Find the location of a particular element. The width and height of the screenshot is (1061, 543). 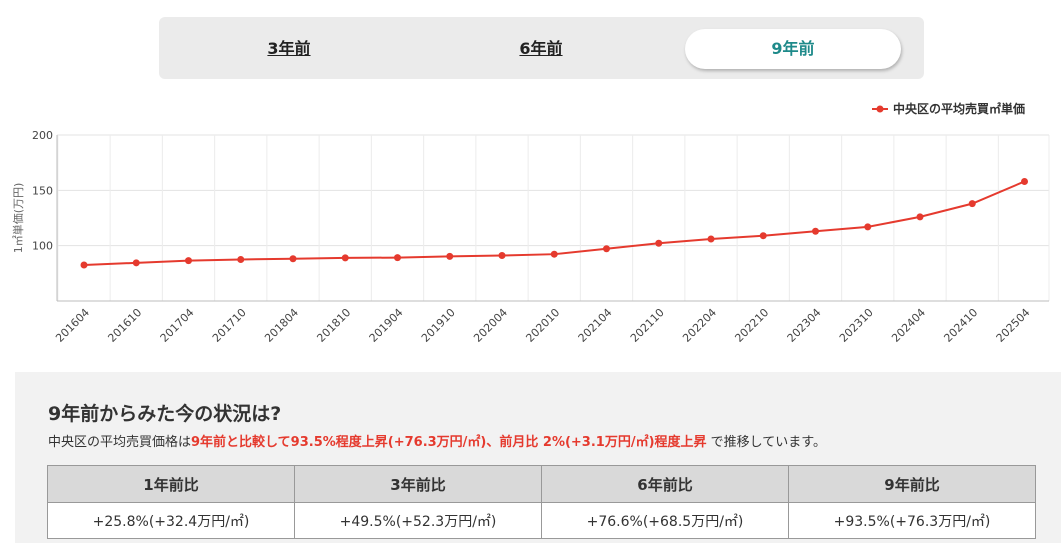

table-cell-9y: +93.5%(+76.3万円/㎡) is located at coordinates (912, 520).